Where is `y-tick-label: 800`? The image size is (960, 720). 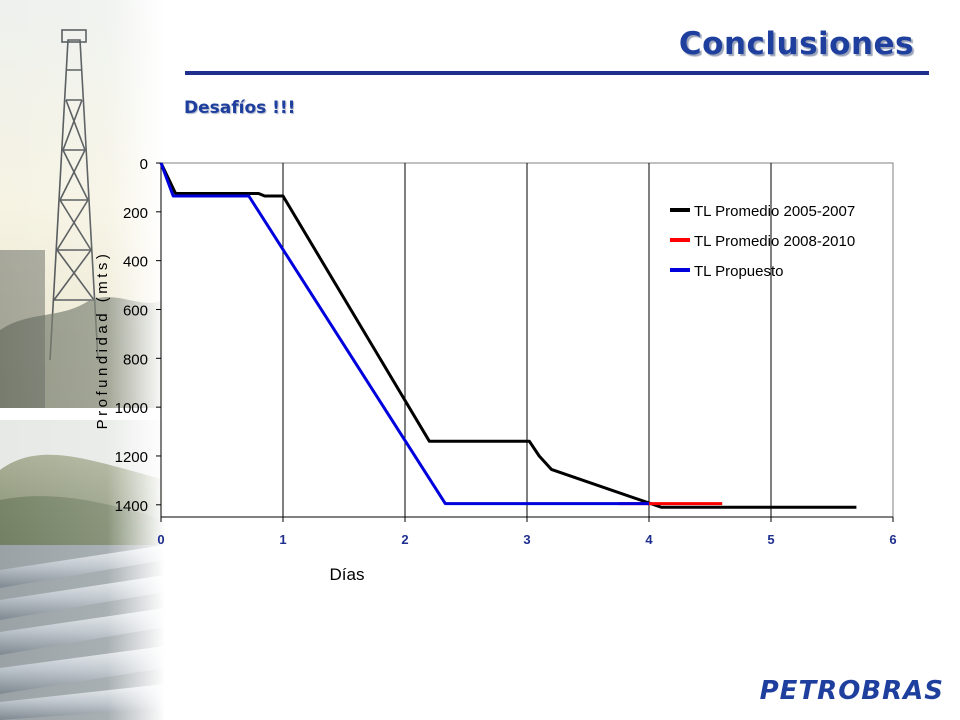
y-tick-label: 800 is located at coordinates (135, 359).